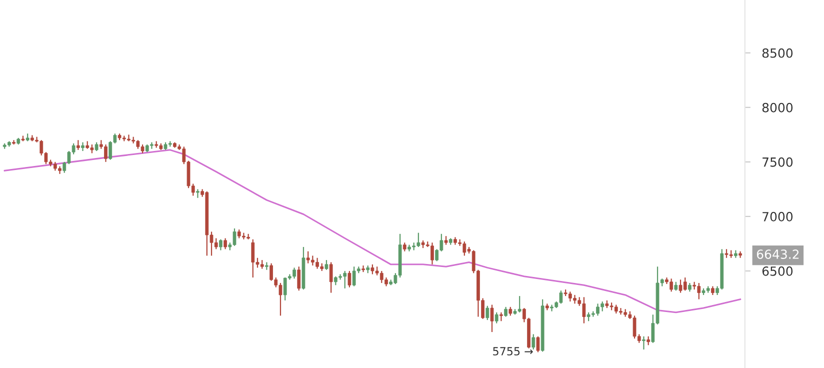 This screenshot has width=824, height=368. What do you see at coordinates (777, 162) in the screenshot?
I see `y-tick-label: 7500` at bounding box center [777, 162].